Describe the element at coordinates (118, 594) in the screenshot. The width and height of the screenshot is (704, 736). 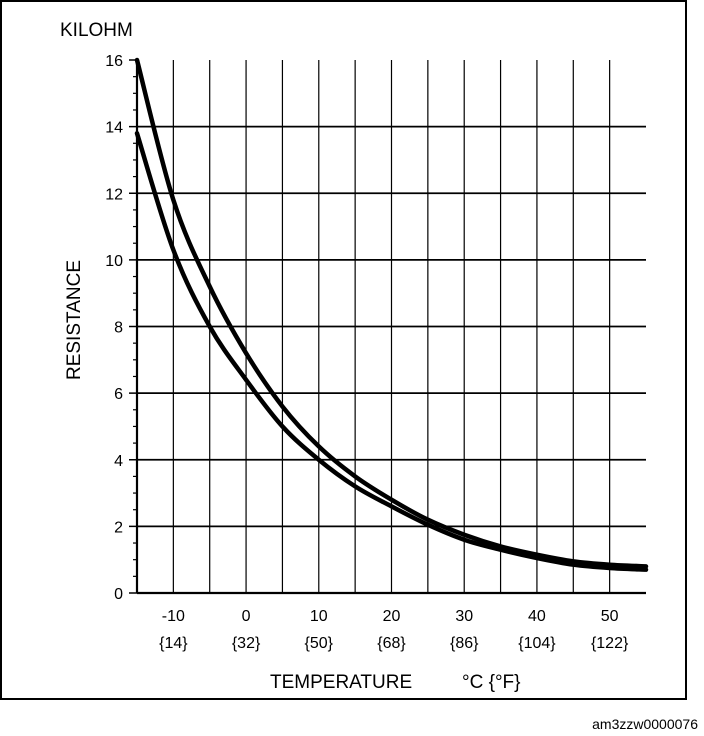
I see `y-tick-label: 0` at that location.